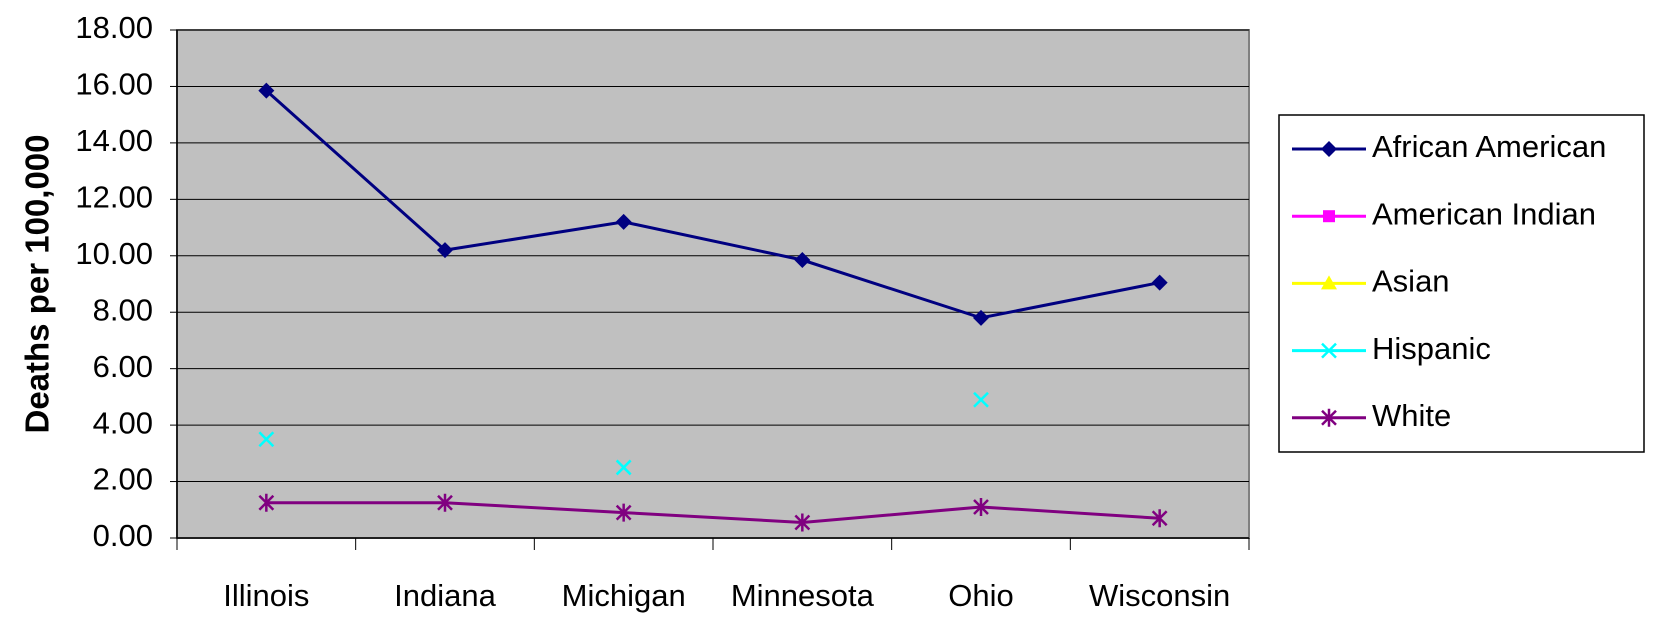 This screenshot has height=619, width=1654. Describe the element at coordinates (123, 422) in the screenshot. I see `y-tick-label: 4.00` at that location.